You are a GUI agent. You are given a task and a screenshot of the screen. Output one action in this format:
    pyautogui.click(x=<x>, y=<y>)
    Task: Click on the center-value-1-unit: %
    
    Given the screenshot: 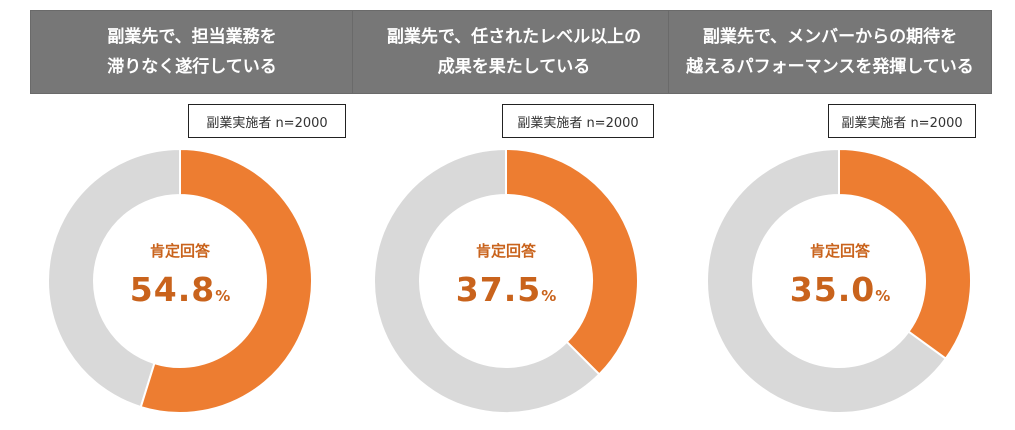 What is the action you would take?
    pyautogui.click(x=223, y=296)
    